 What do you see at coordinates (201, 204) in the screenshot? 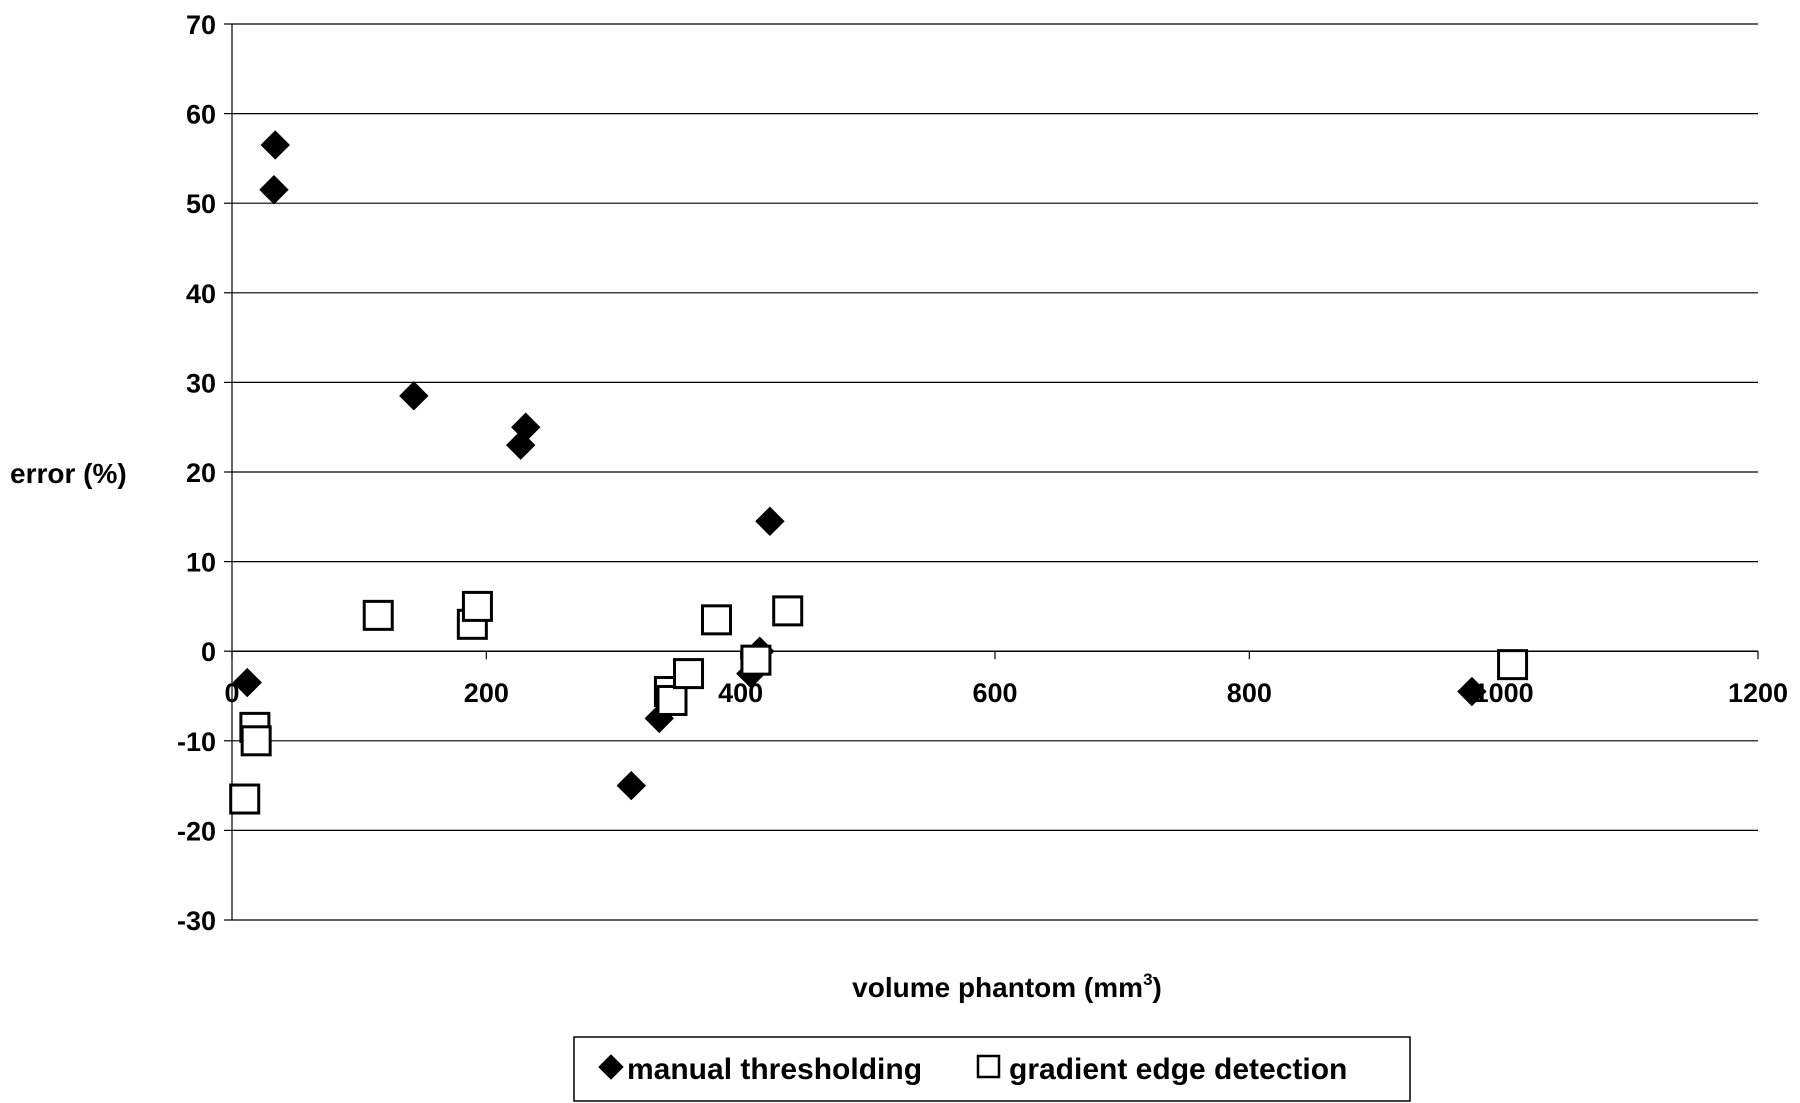
I see `y-tick-label-50: 50` at bounding box center [201, 204].